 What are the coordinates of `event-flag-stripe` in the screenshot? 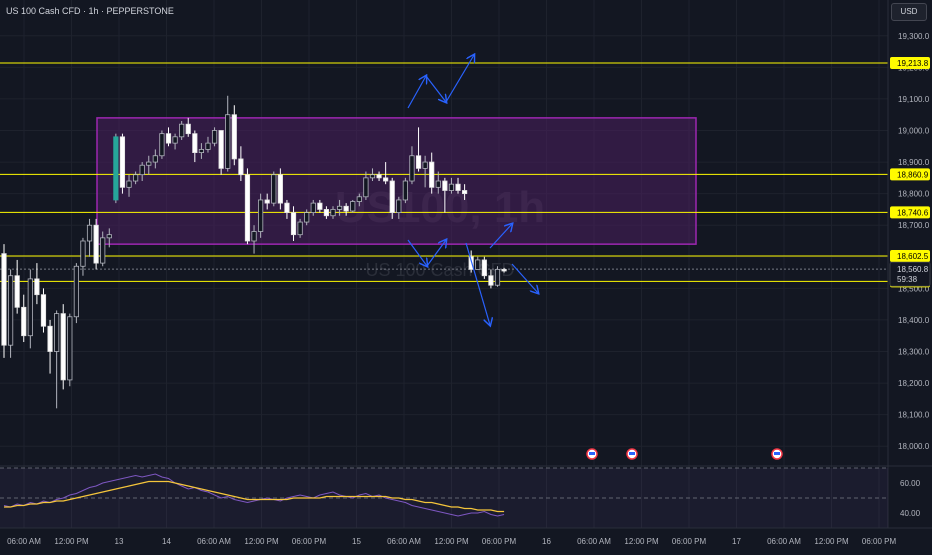 It's located at (777, 453).